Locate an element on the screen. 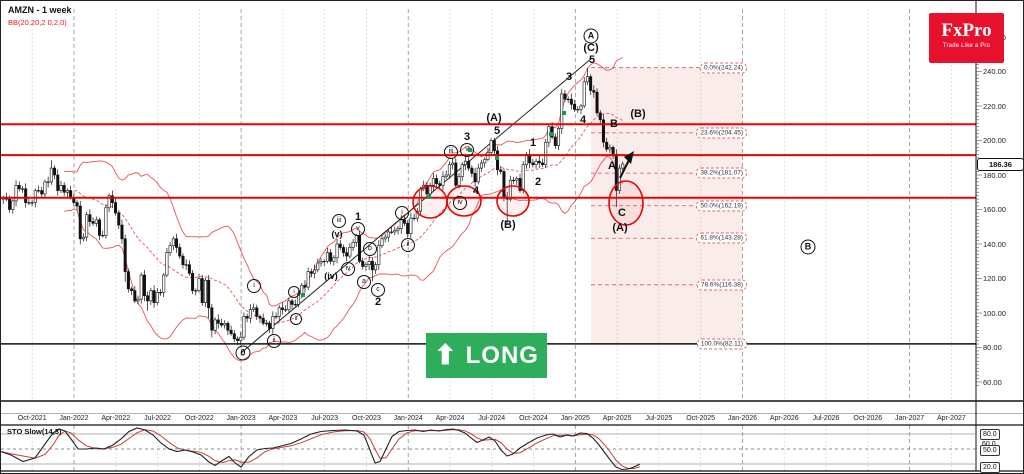 The height and width of the screenshot is (474, 1024). buy-arrow is located at coordinates (625, 168).